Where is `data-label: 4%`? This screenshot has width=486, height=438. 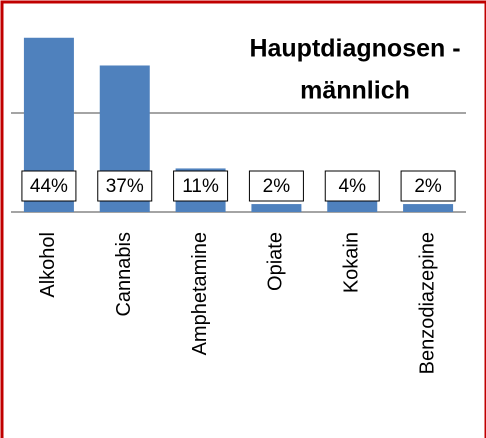
data-label: 4% is located at coordinates (353, 186).